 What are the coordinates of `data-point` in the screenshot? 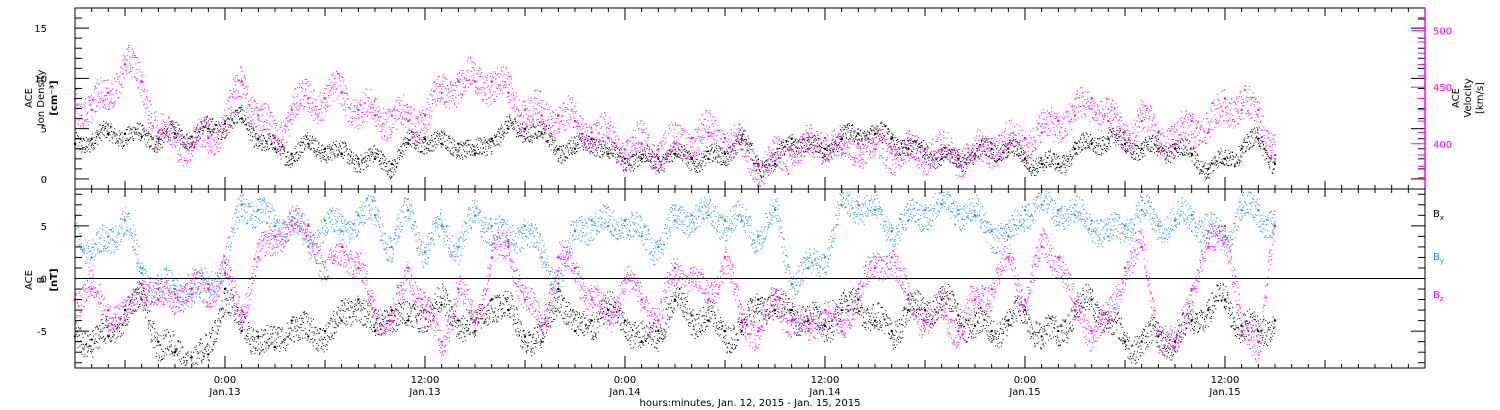 It's located at (858, 133).